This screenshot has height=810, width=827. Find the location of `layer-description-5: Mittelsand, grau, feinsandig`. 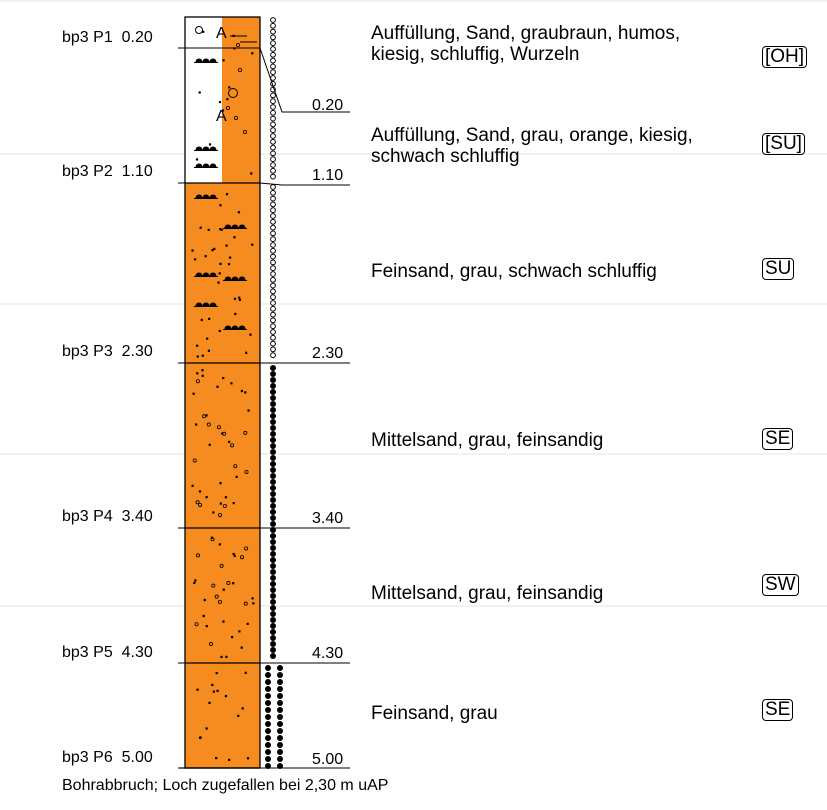

layer-description-5: Mittelsand, grau, feinsandig is located at coordinates (487, 593).